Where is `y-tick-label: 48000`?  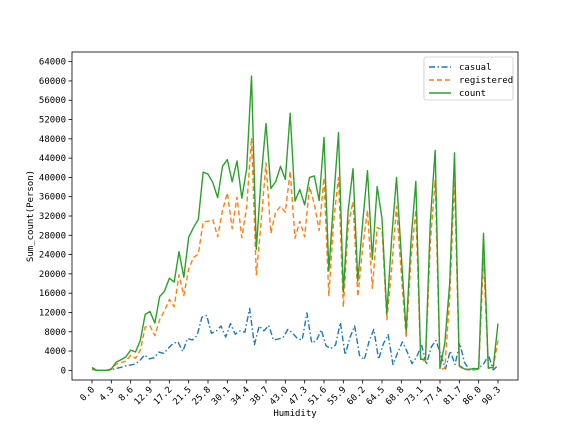
y-tick-label: 48000 is located at coordinates (52, 140).